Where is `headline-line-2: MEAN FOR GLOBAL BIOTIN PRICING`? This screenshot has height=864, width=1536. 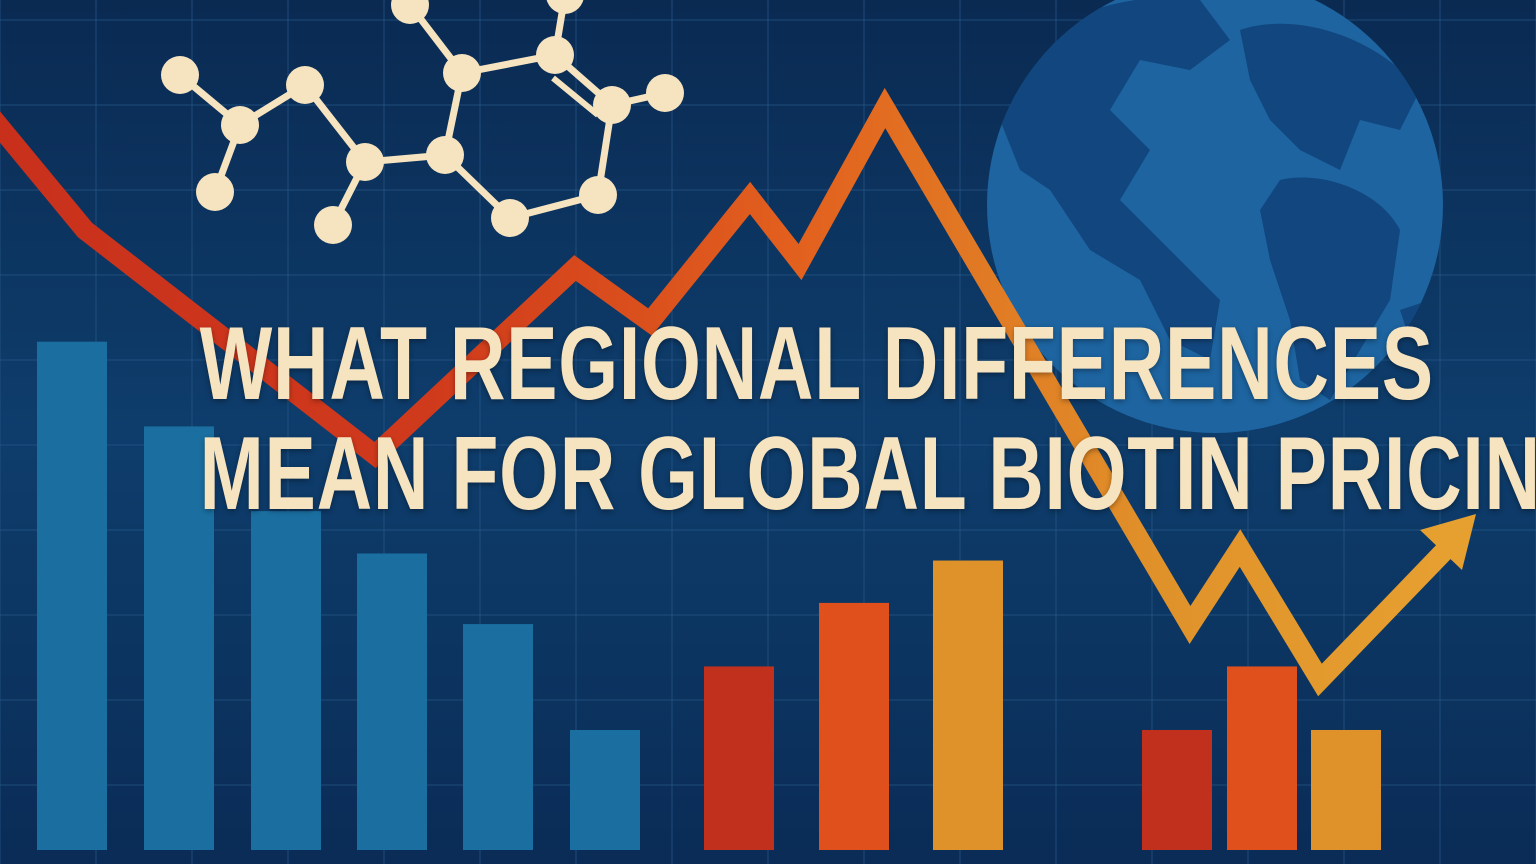
headline-line-2: MEAN FOR GLOBAL BIOTIN PRICING is located at coordinates (867, 474).